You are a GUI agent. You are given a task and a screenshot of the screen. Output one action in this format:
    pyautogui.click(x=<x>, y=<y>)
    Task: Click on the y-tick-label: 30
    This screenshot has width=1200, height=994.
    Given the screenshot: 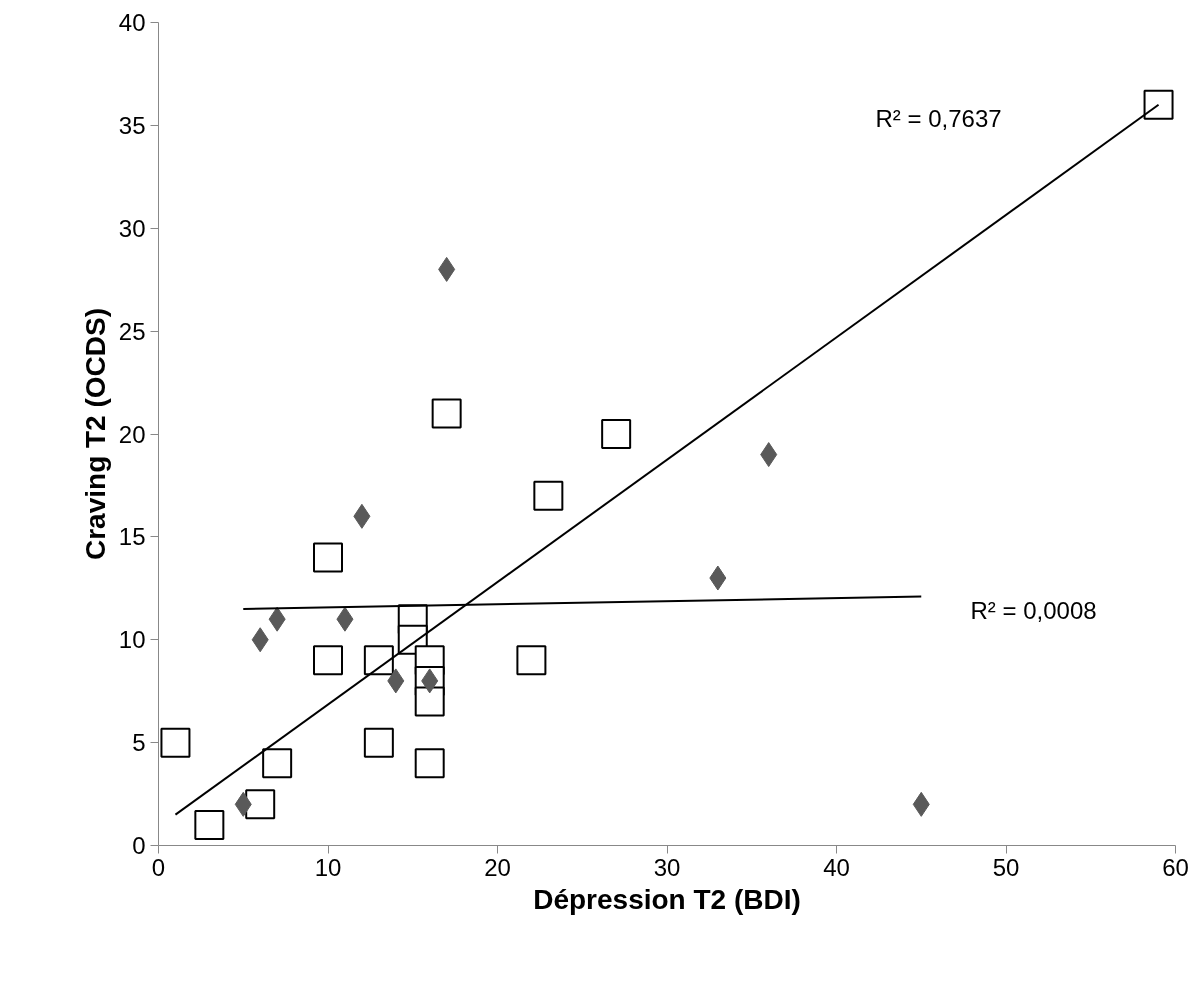 What is the action you would take?
    pyautogui.click(x=132, y=228)
    